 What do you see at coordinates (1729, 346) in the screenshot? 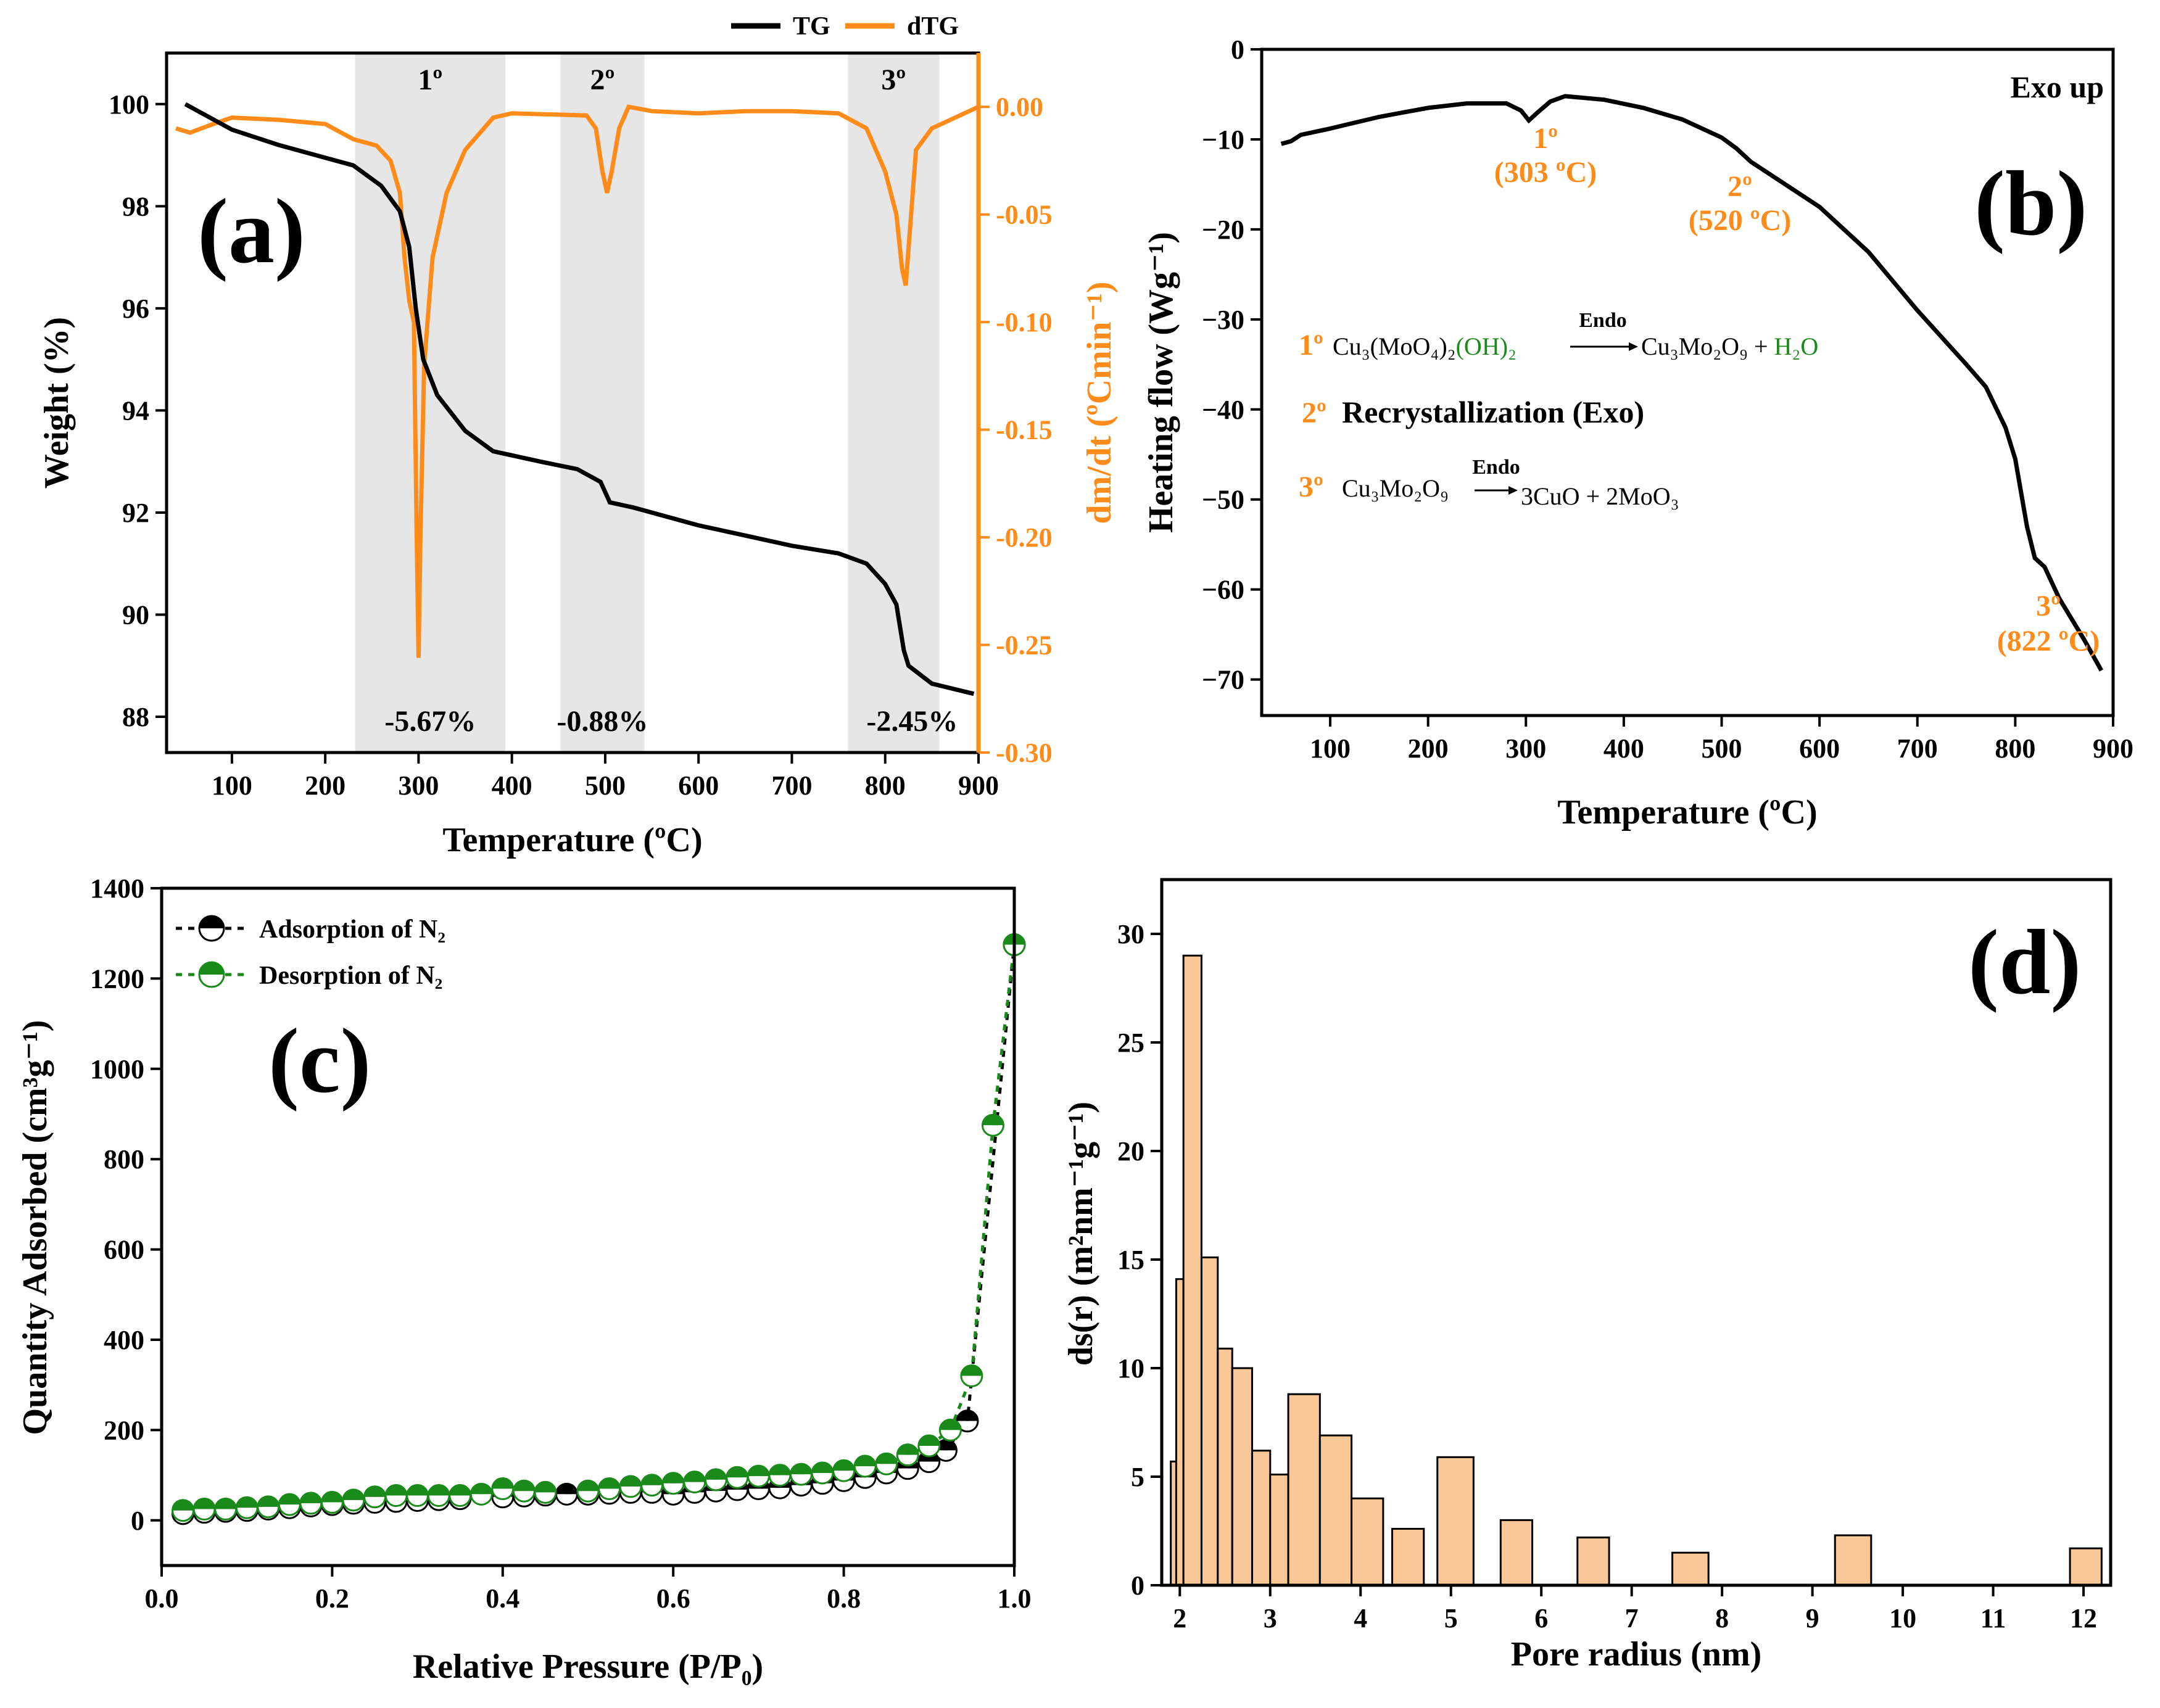
I see `reaction-1-product: Cu₃Mo₂O₉ + H₂O` at bounding box center [1729, 346].